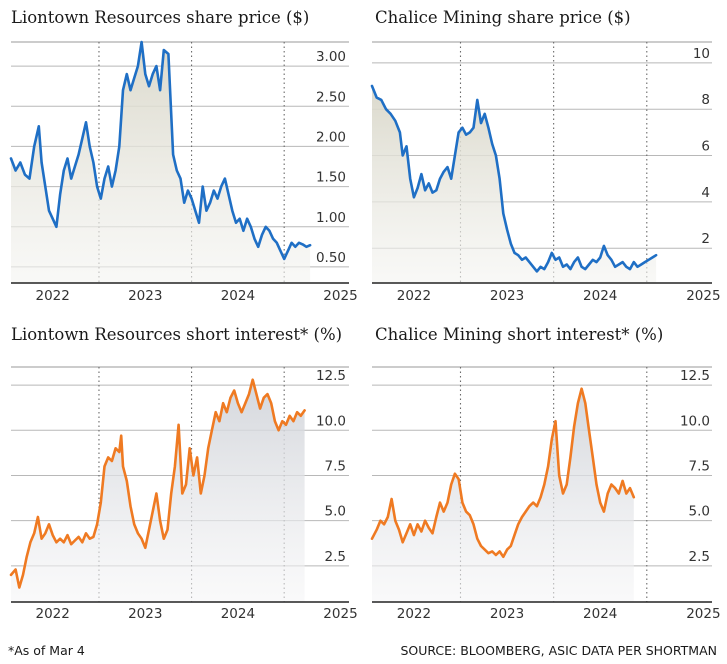 This screenshot has height=664, width=727. Describe the element at coordinates (503, 473) in the screenshot. I see `series-line-chalice-short` at that location.